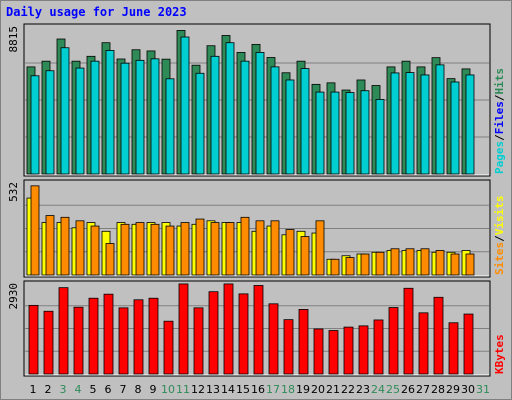  What do you see at coordinates (273, 389) in the screenshot?
I see `x-tick-label: 17` at bounding box center [273, 389].